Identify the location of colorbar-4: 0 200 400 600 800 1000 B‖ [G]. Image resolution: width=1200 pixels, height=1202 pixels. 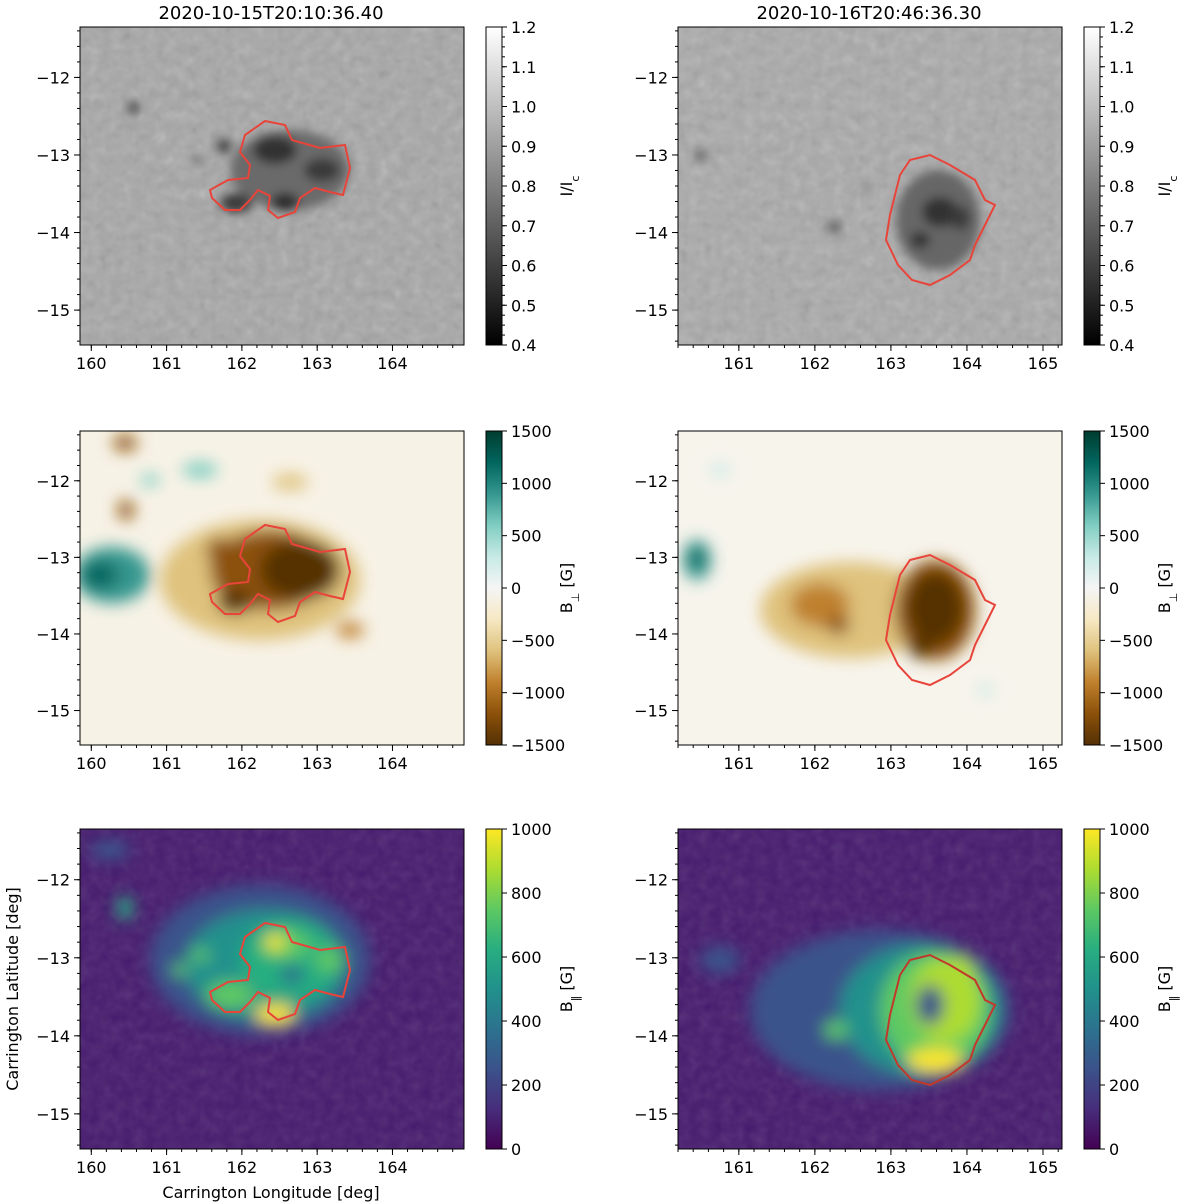
(533, 989).